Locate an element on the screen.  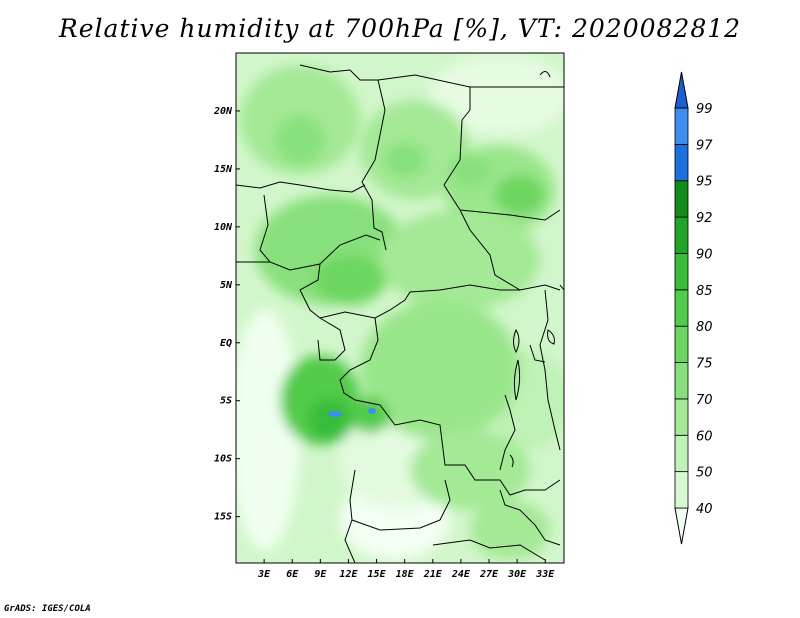
longitude-axis: 3E 6E 9E 12E 15E 18E 21E 24E 27E 30E 33E is located at coordinates (406, 569).